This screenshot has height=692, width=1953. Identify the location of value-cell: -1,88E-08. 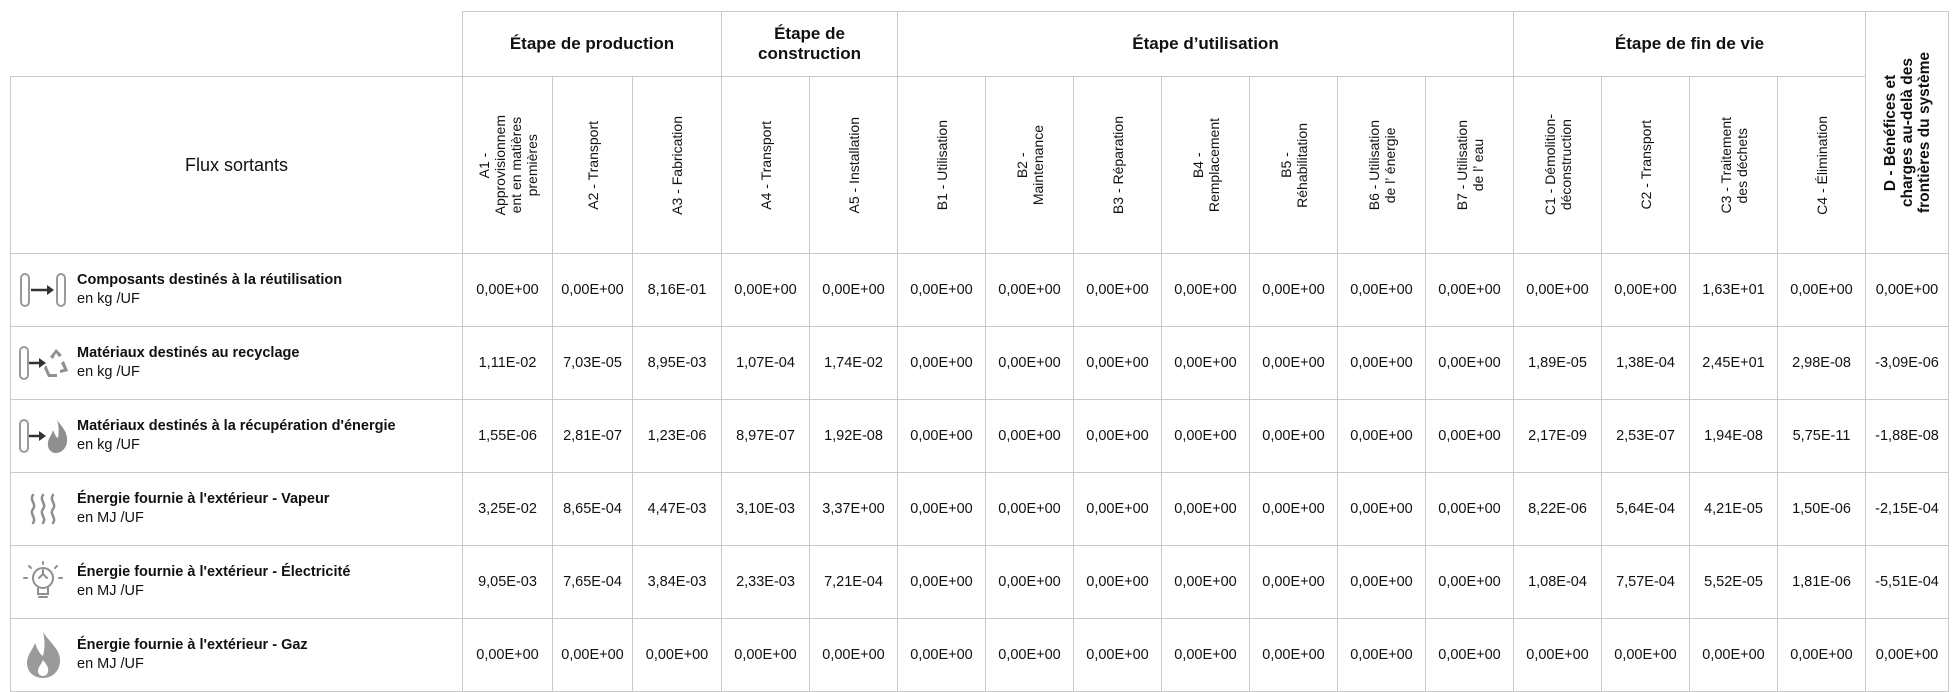
(1907, 436).